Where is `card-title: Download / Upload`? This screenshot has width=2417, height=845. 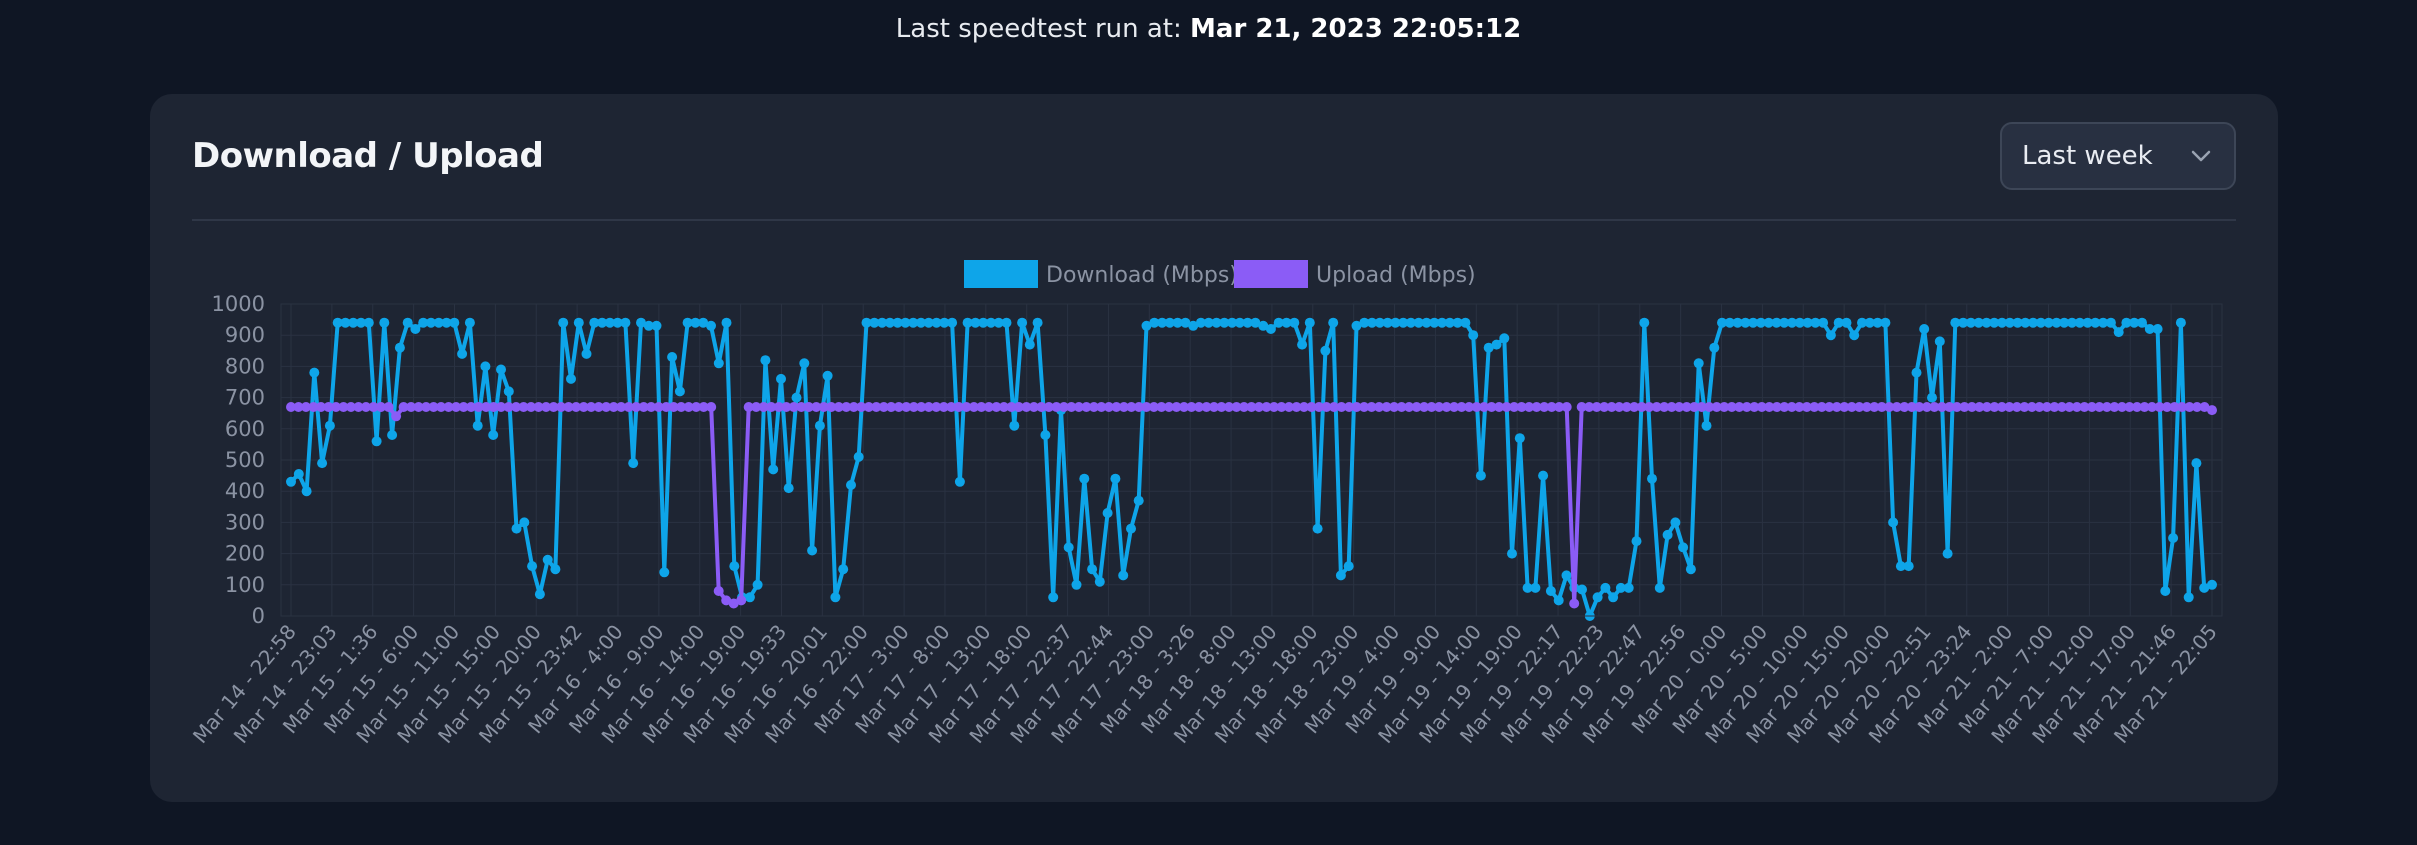
card-title: Download / Upload is located at coordinates (368, 156).